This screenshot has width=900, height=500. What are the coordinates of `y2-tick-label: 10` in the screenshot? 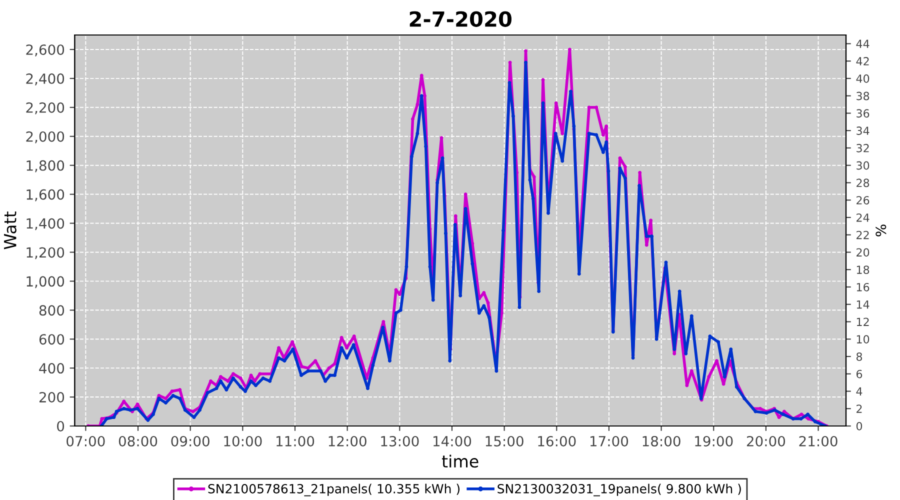 It's located at (863, 339).